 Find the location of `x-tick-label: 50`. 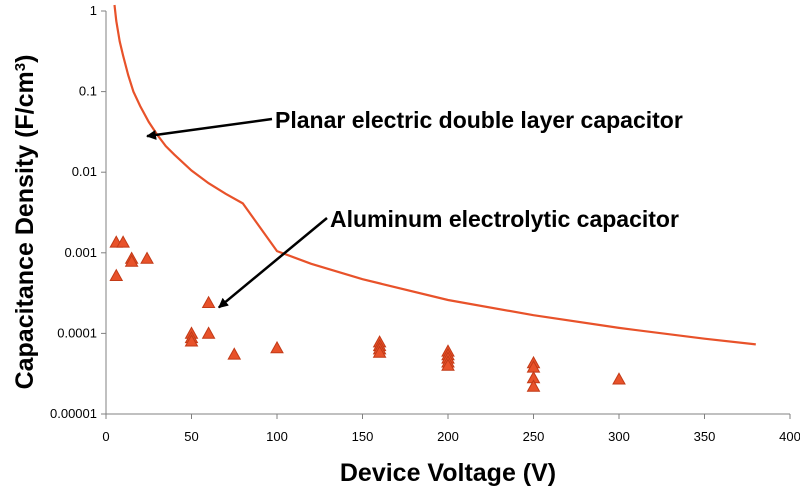

x-tick-label: 50 is located at coordinates (191, 436).